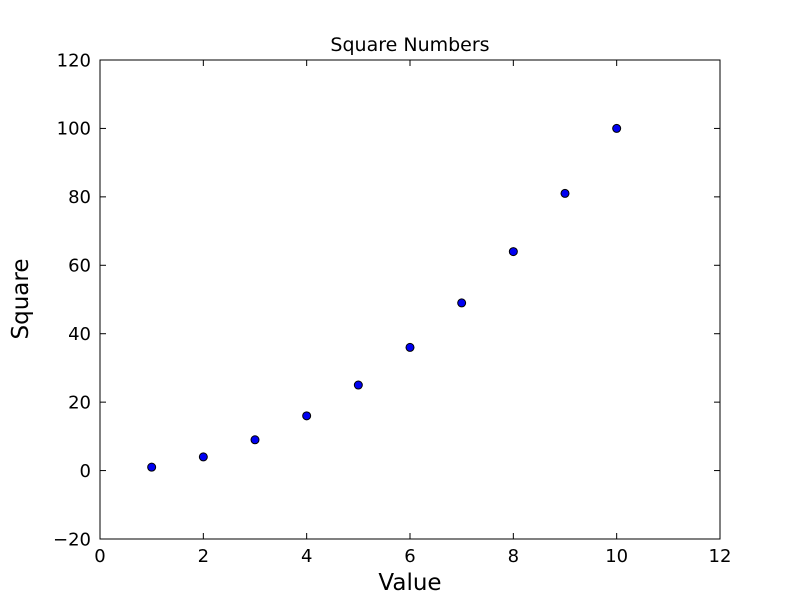 Image resolution: width=800 pixels, height=600 pixels. Describe the element at coordinates (409, 556) in the screenshot. I see `x-tick-label: 6` at that location.